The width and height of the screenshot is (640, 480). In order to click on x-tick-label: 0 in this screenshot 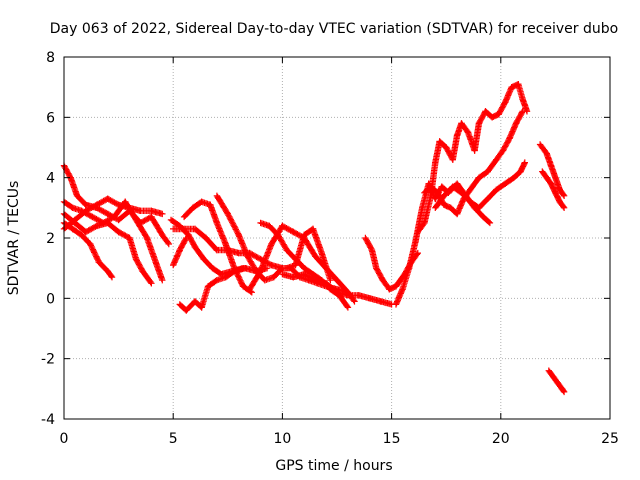, I will do `click(64, 439)`.